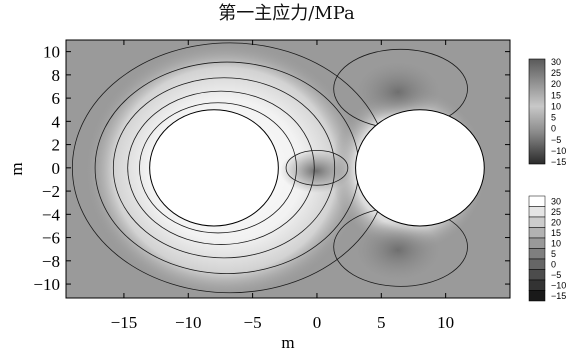  Describe the element at coordinates (51, 238) in the screenshot. I see `y-tick-label: −6` at that location.